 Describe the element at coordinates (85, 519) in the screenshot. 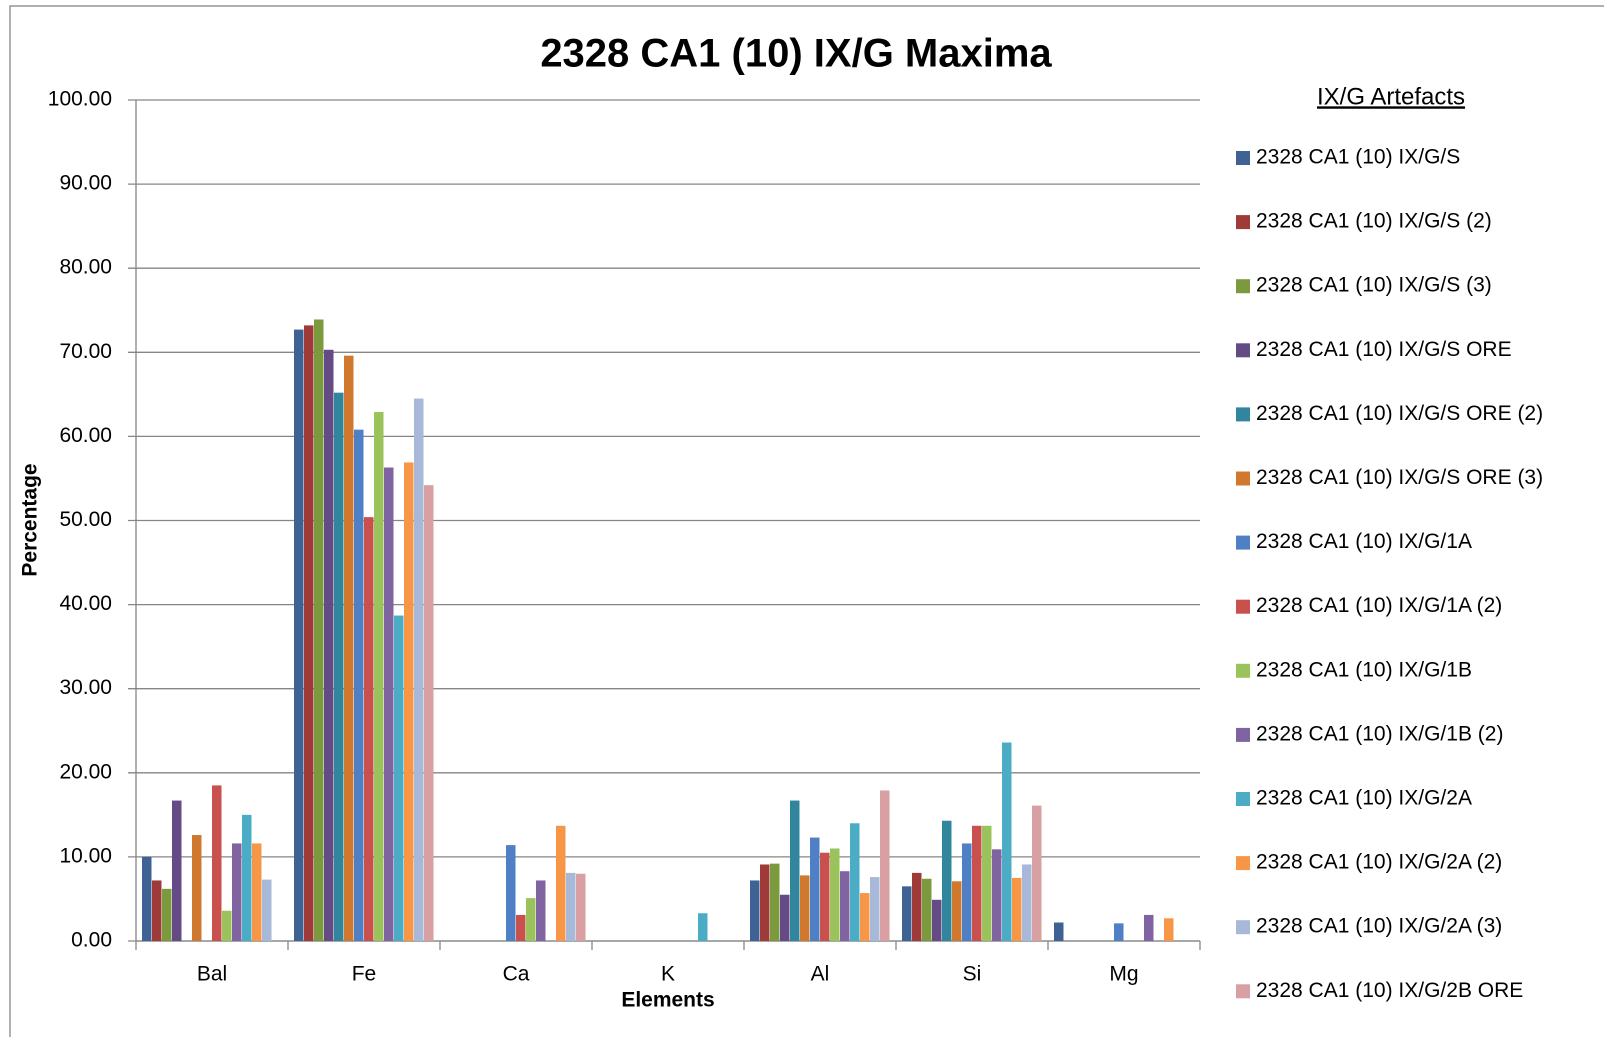

I see `y-tick-label: 50.00` at that location.